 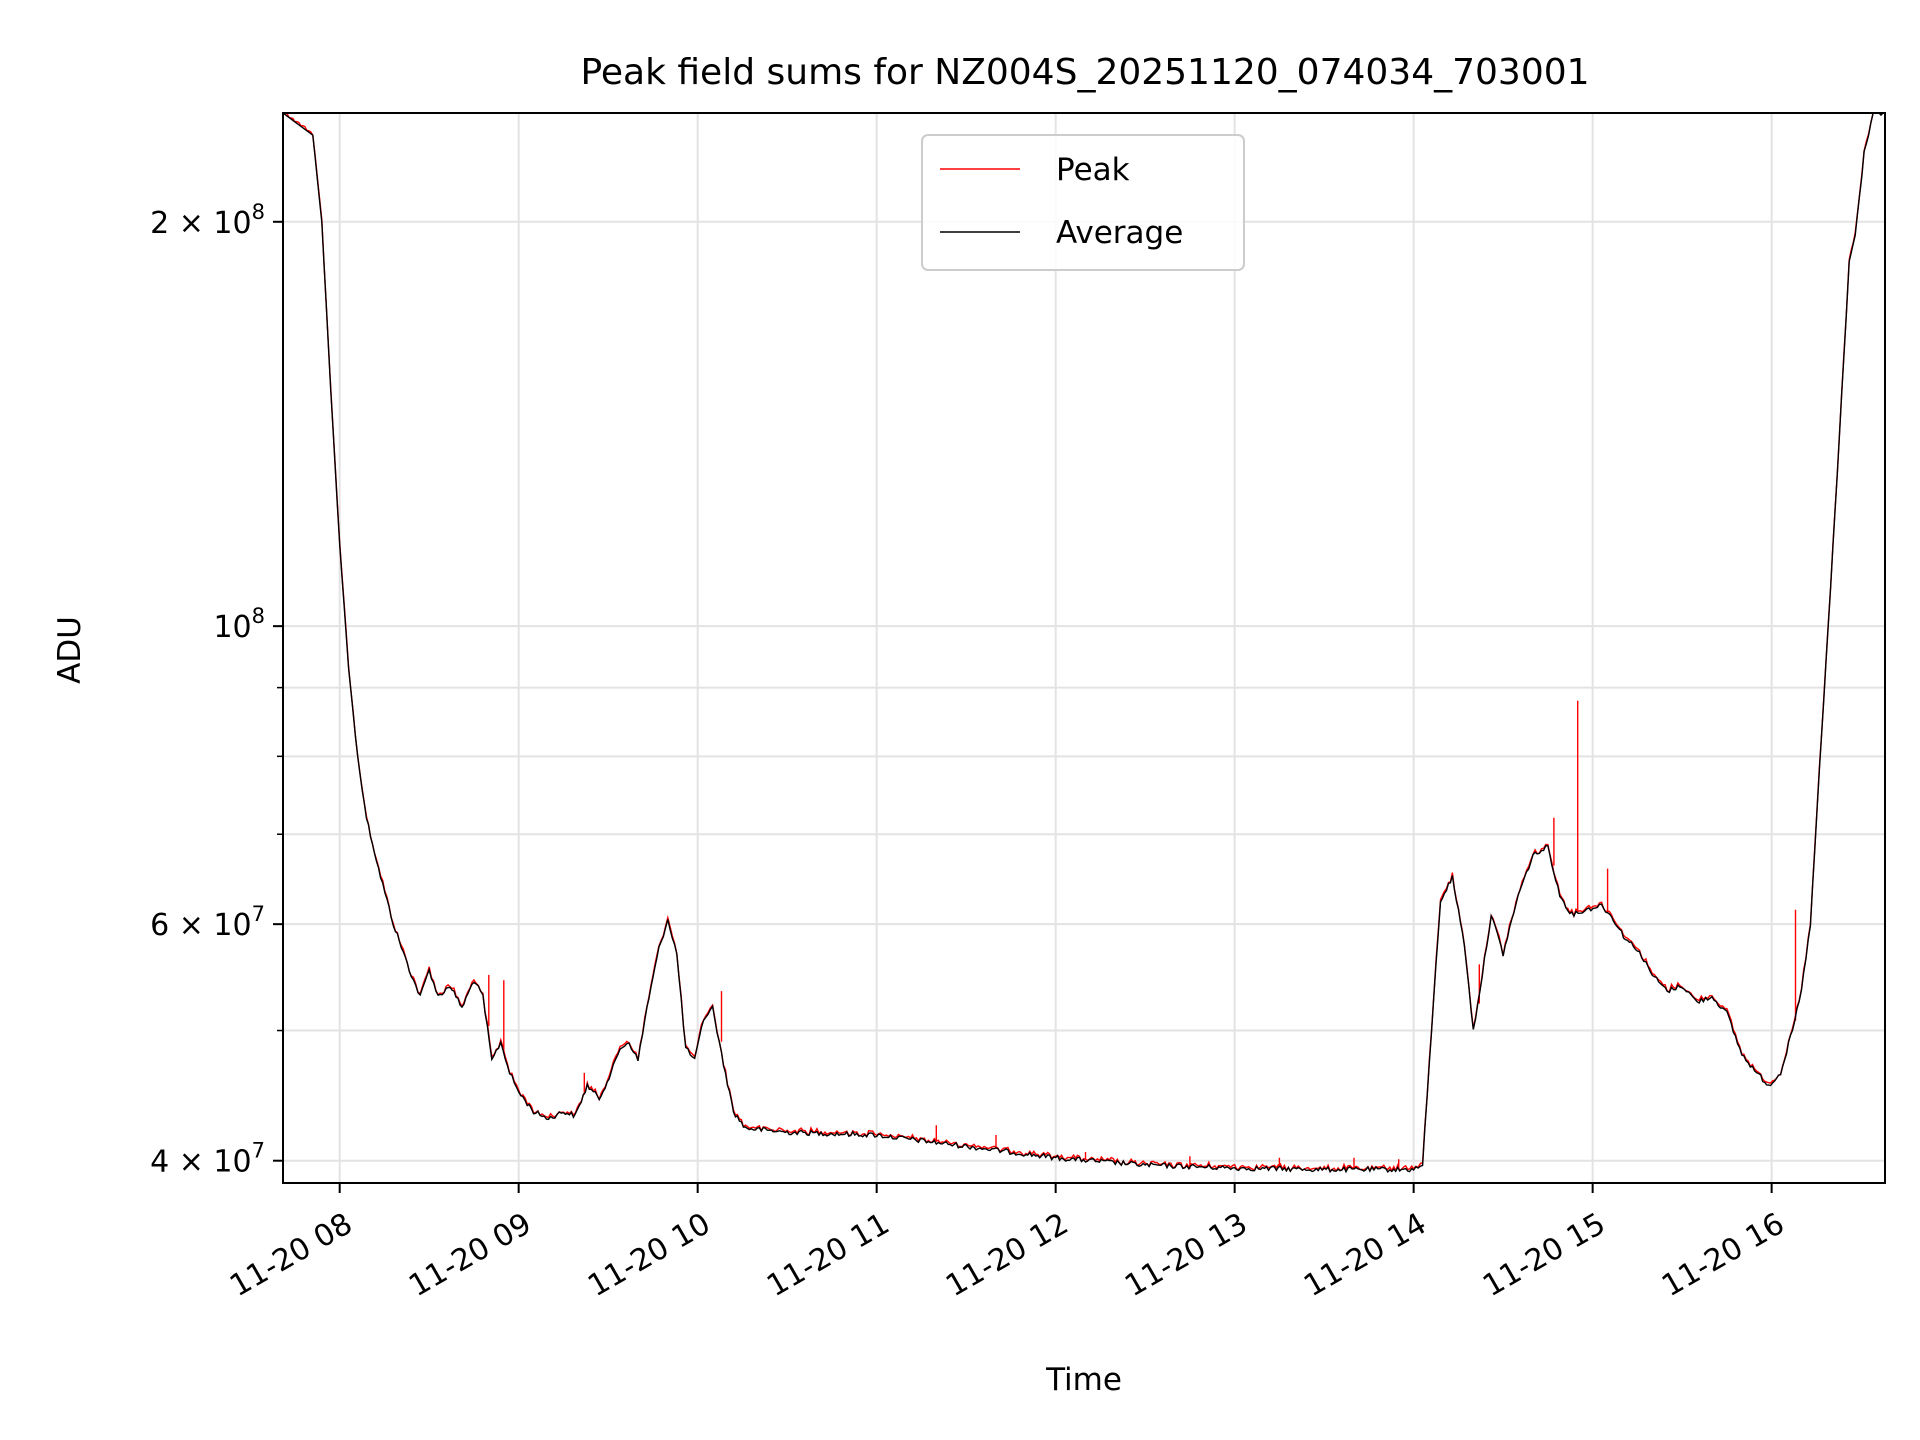 What do you see at coordinates (70, 650) in the screenshot?
I see `y-axis-label: ADU` at bounding box center [70, 650].